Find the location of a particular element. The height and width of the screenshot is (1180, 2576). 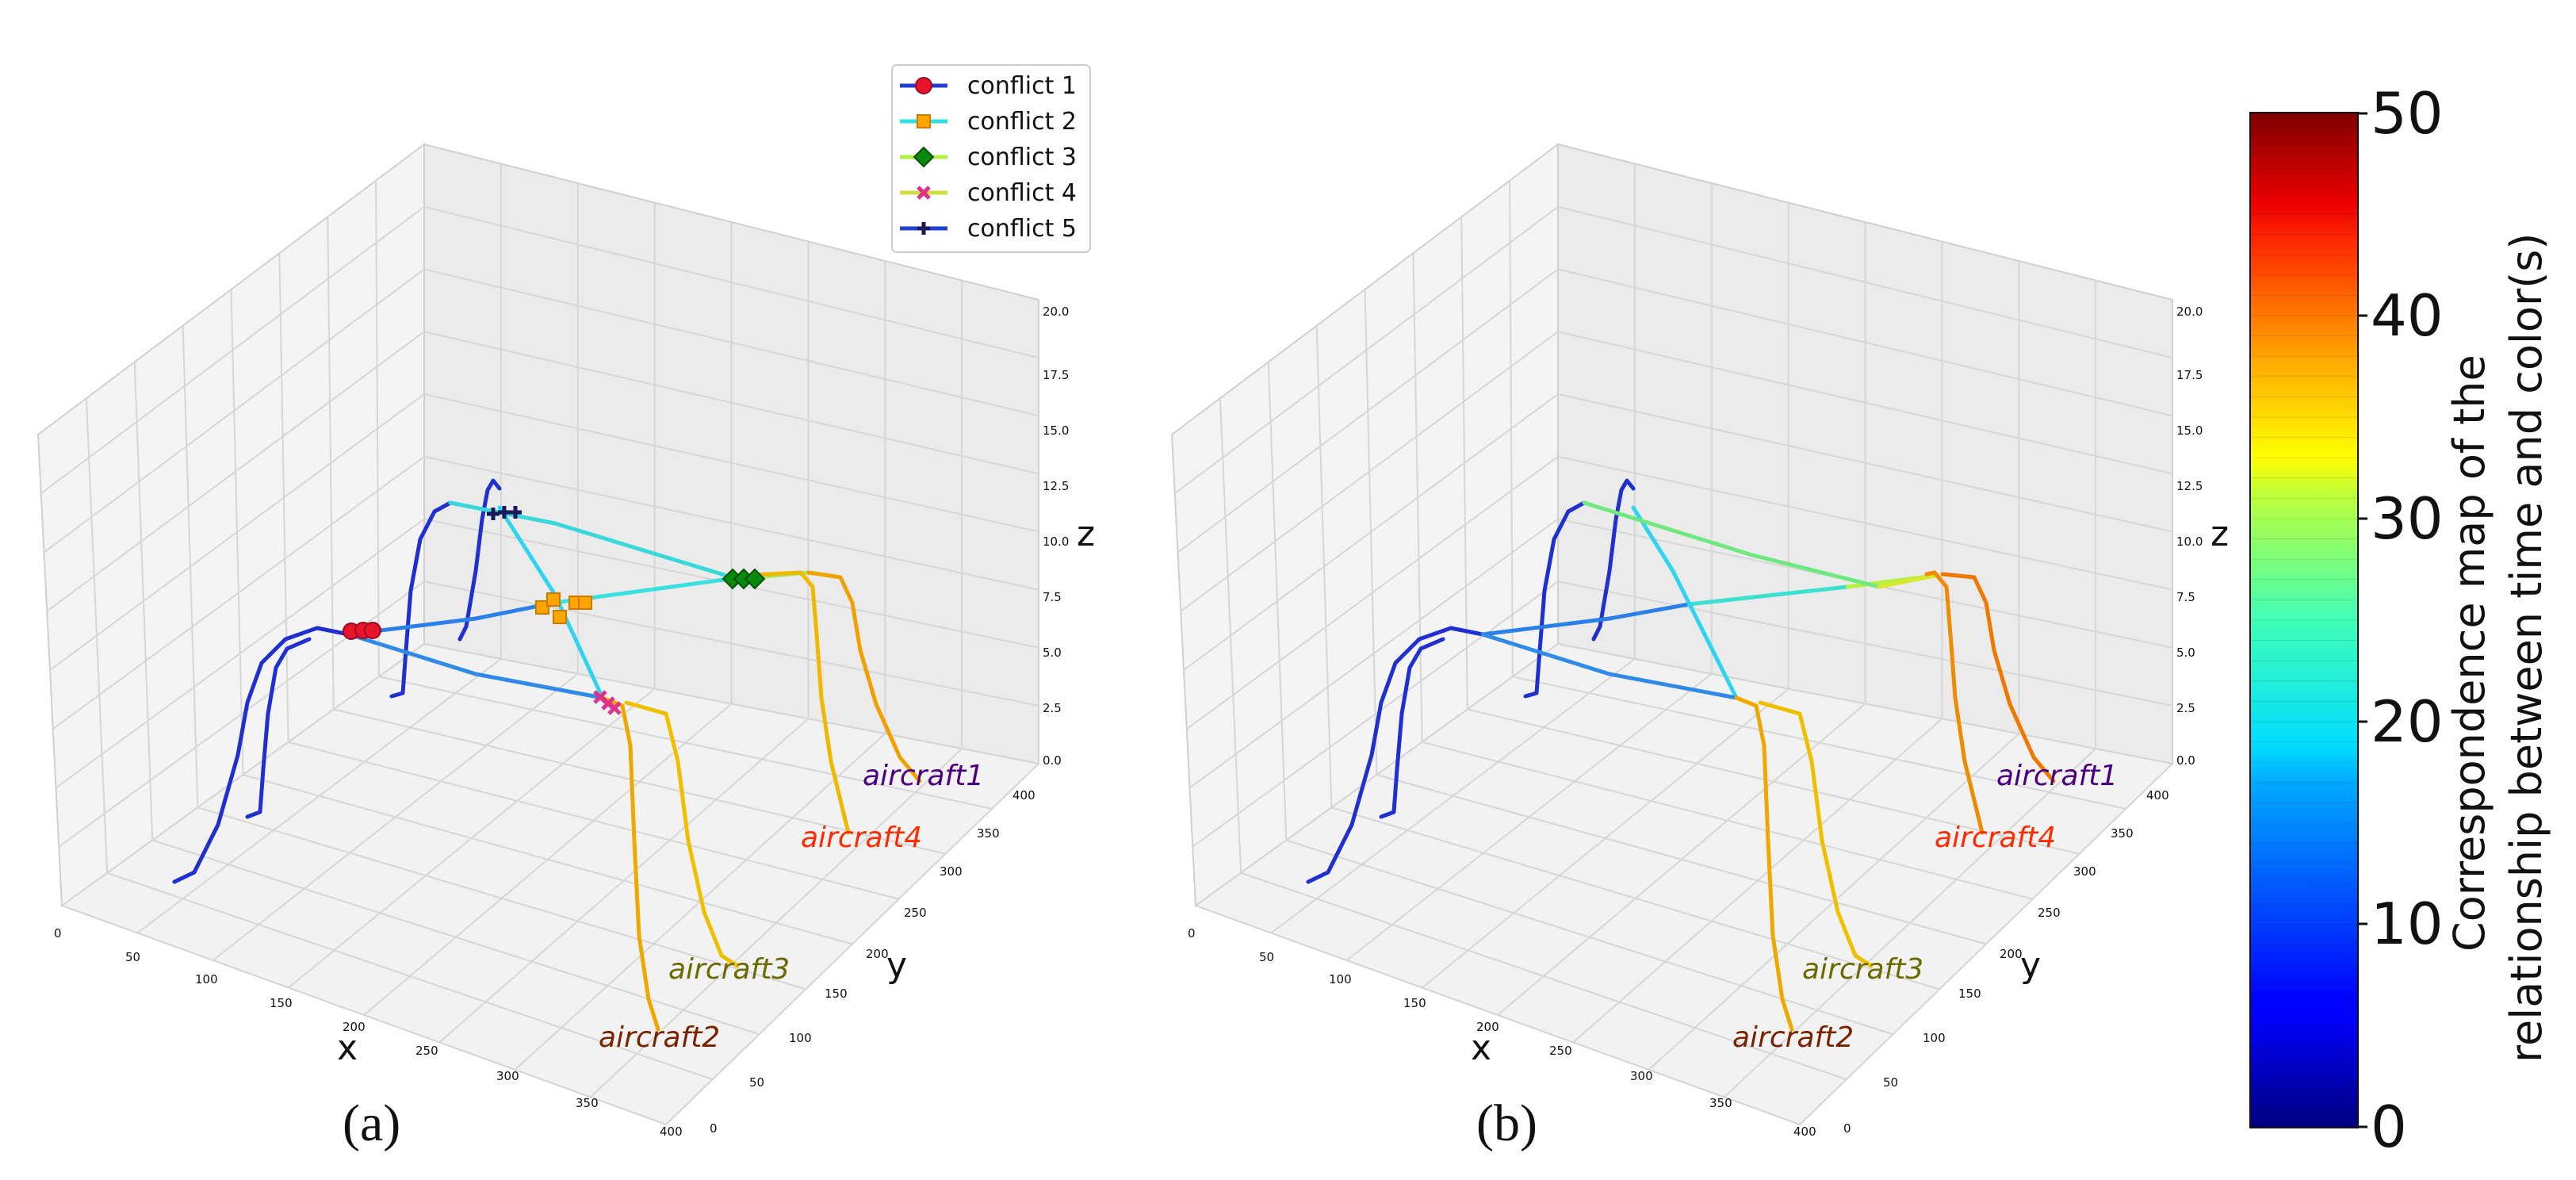

colorbar-tick-label: 40 is located at coordinates (2407, 315).